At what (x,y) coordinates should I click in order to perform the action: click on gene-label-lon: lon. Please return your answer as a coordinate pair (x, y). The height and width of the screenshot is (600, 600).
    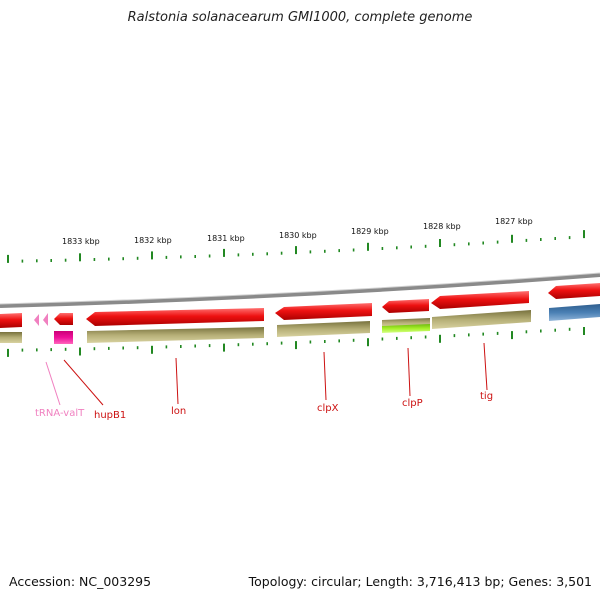
    Looking at the image, I should click on (178, 411).